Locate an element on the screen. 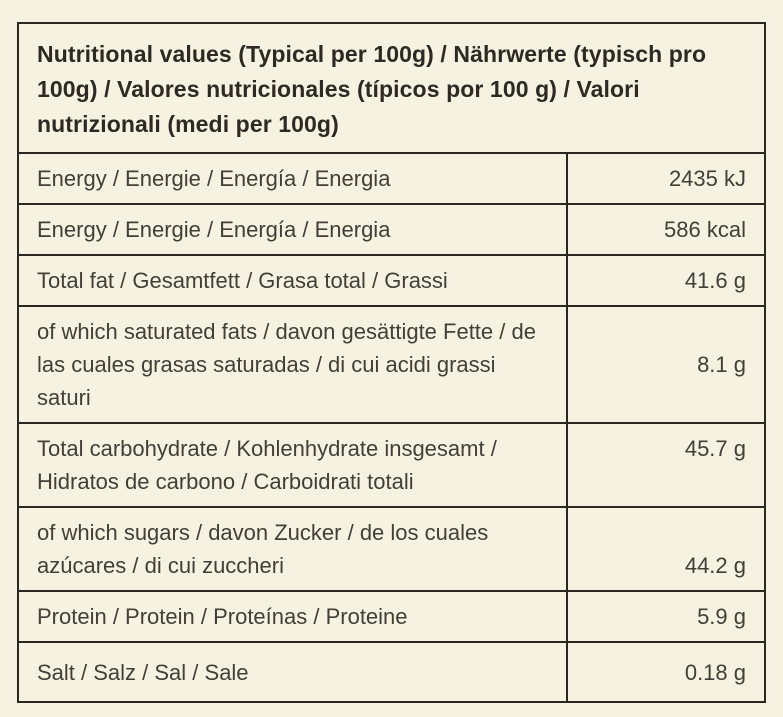 The image size is (783, 717). nutrient-value: 41.6 g is located at coordinates (715, 280).